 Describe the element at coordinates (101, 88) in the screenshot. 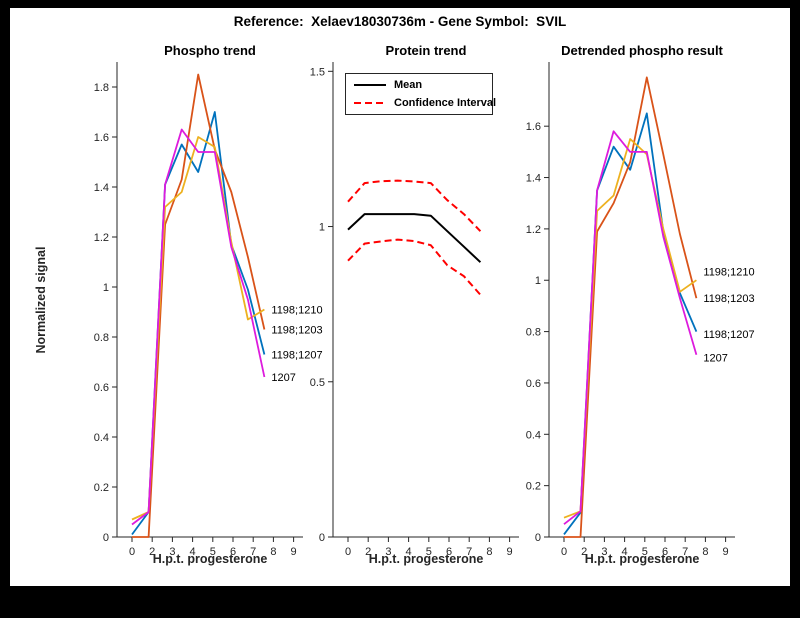

I see `y-tick-label: 1.8` at that location.